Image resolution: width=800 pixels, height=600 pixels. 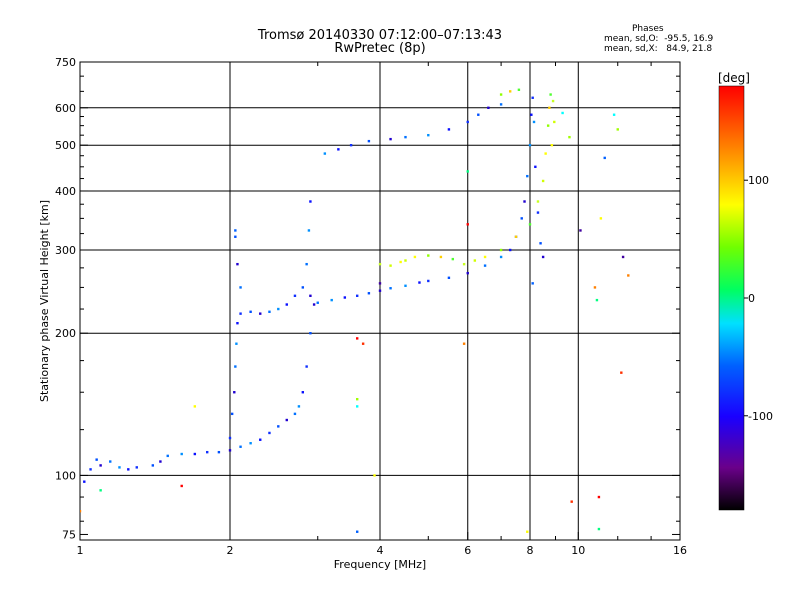 I want to click on x-tick-label: 2, so click(x=230, y=550).